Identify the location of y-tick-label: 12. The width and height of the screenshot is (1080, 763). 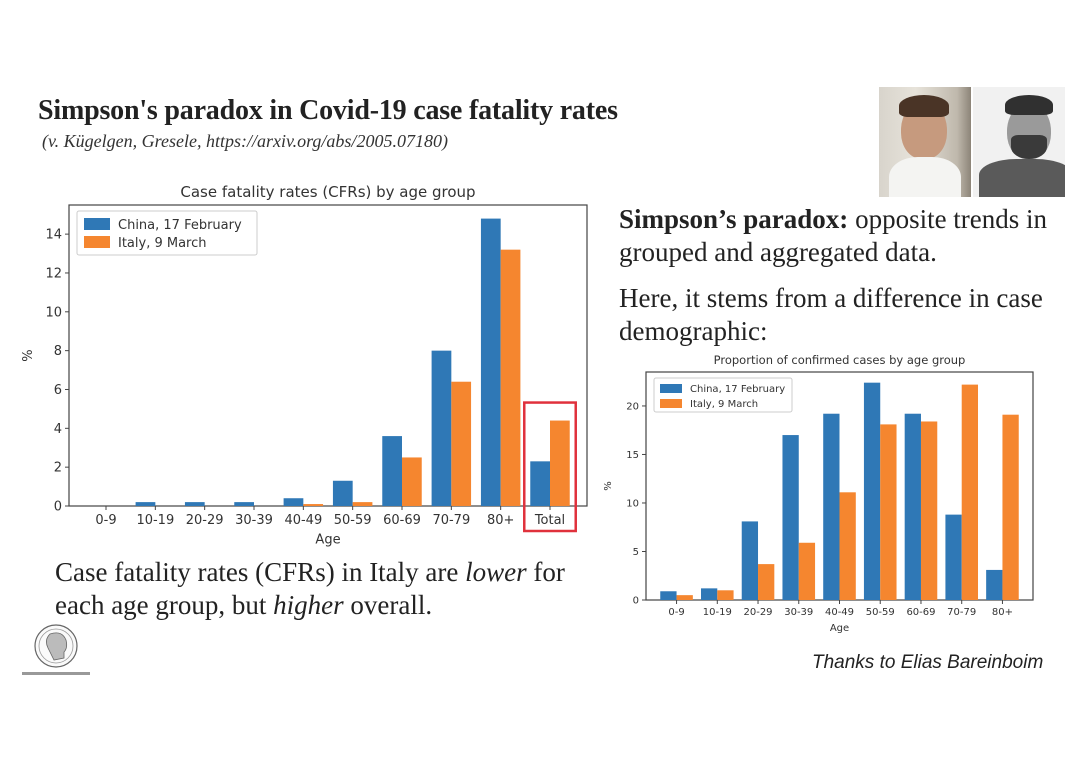
(53, 274).